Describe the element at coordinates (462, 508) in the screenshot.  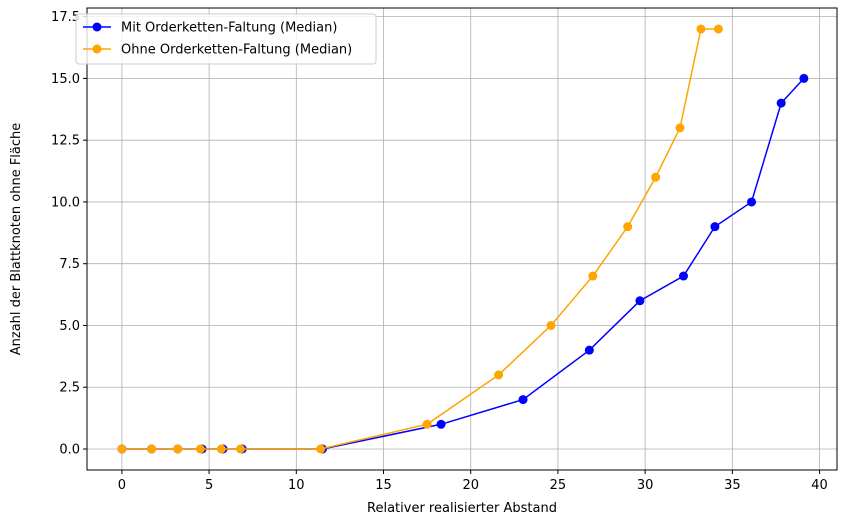
I see `x-axis-label: Relativer realisierter Abstand` at that location.